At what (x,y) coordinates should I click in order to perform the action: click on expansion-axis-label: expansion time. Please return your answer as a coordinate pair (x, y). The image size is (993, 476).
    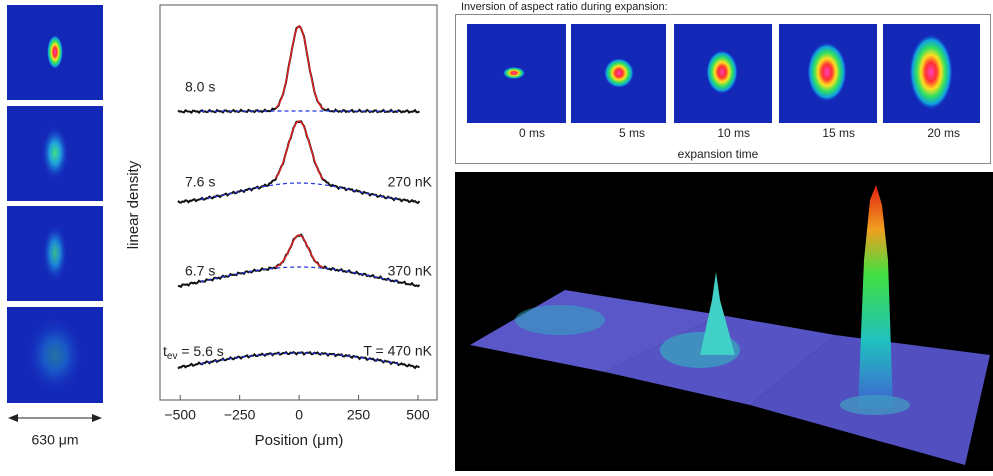
    Looking at the image, I should click on (718, 154).